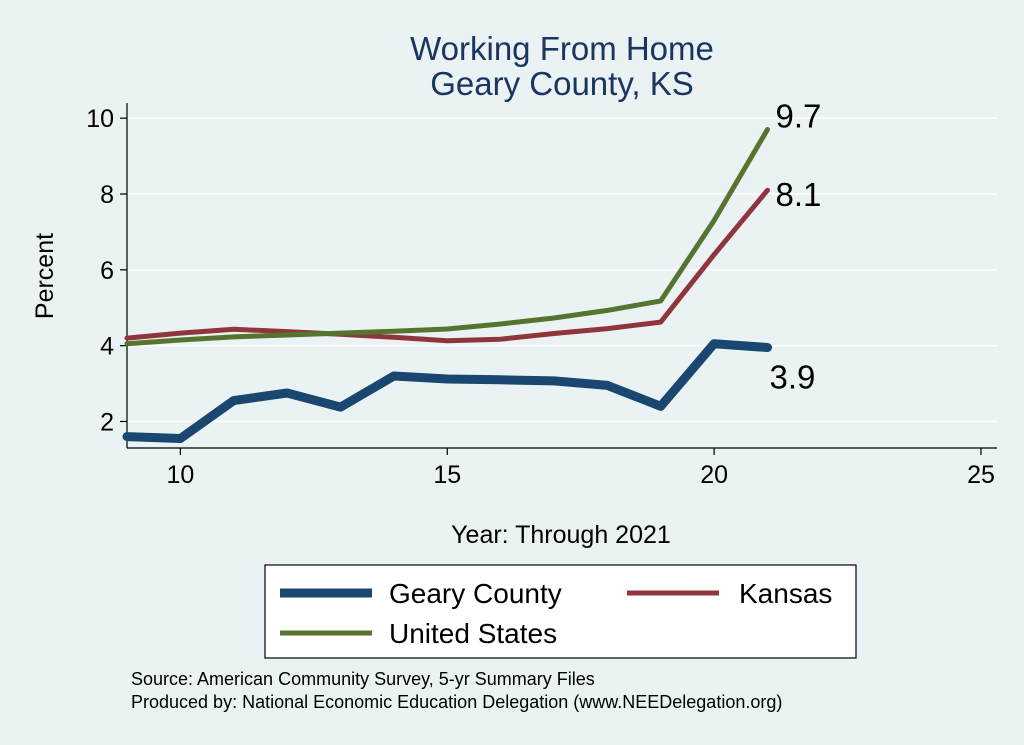 The width and height of the screenshot is (1024, 745). Describe the element at coordinates (473, 633) in the screenshot. I see `legend-label-united-states: United States` at that location.